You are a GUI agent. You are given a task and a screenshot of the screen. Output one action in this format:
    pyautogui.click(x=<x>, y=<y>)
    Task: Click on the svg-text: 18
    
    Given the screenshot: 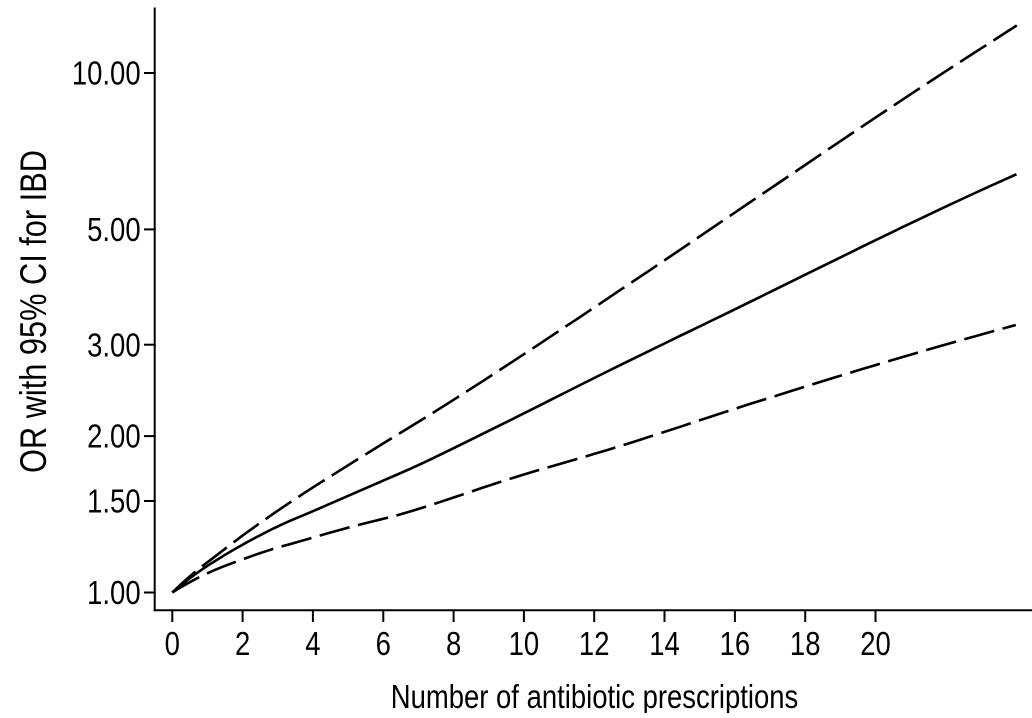 What is the action you would take?
    pyautogui.click(x=805, y=643)
    